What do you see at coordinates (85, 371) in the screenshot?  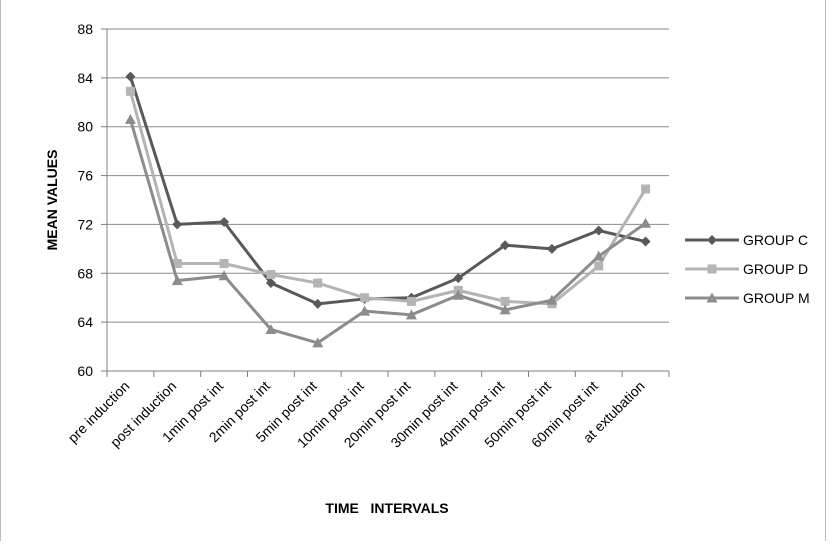 I see `y-tick-label: 60` at bounding box center [85, 371].